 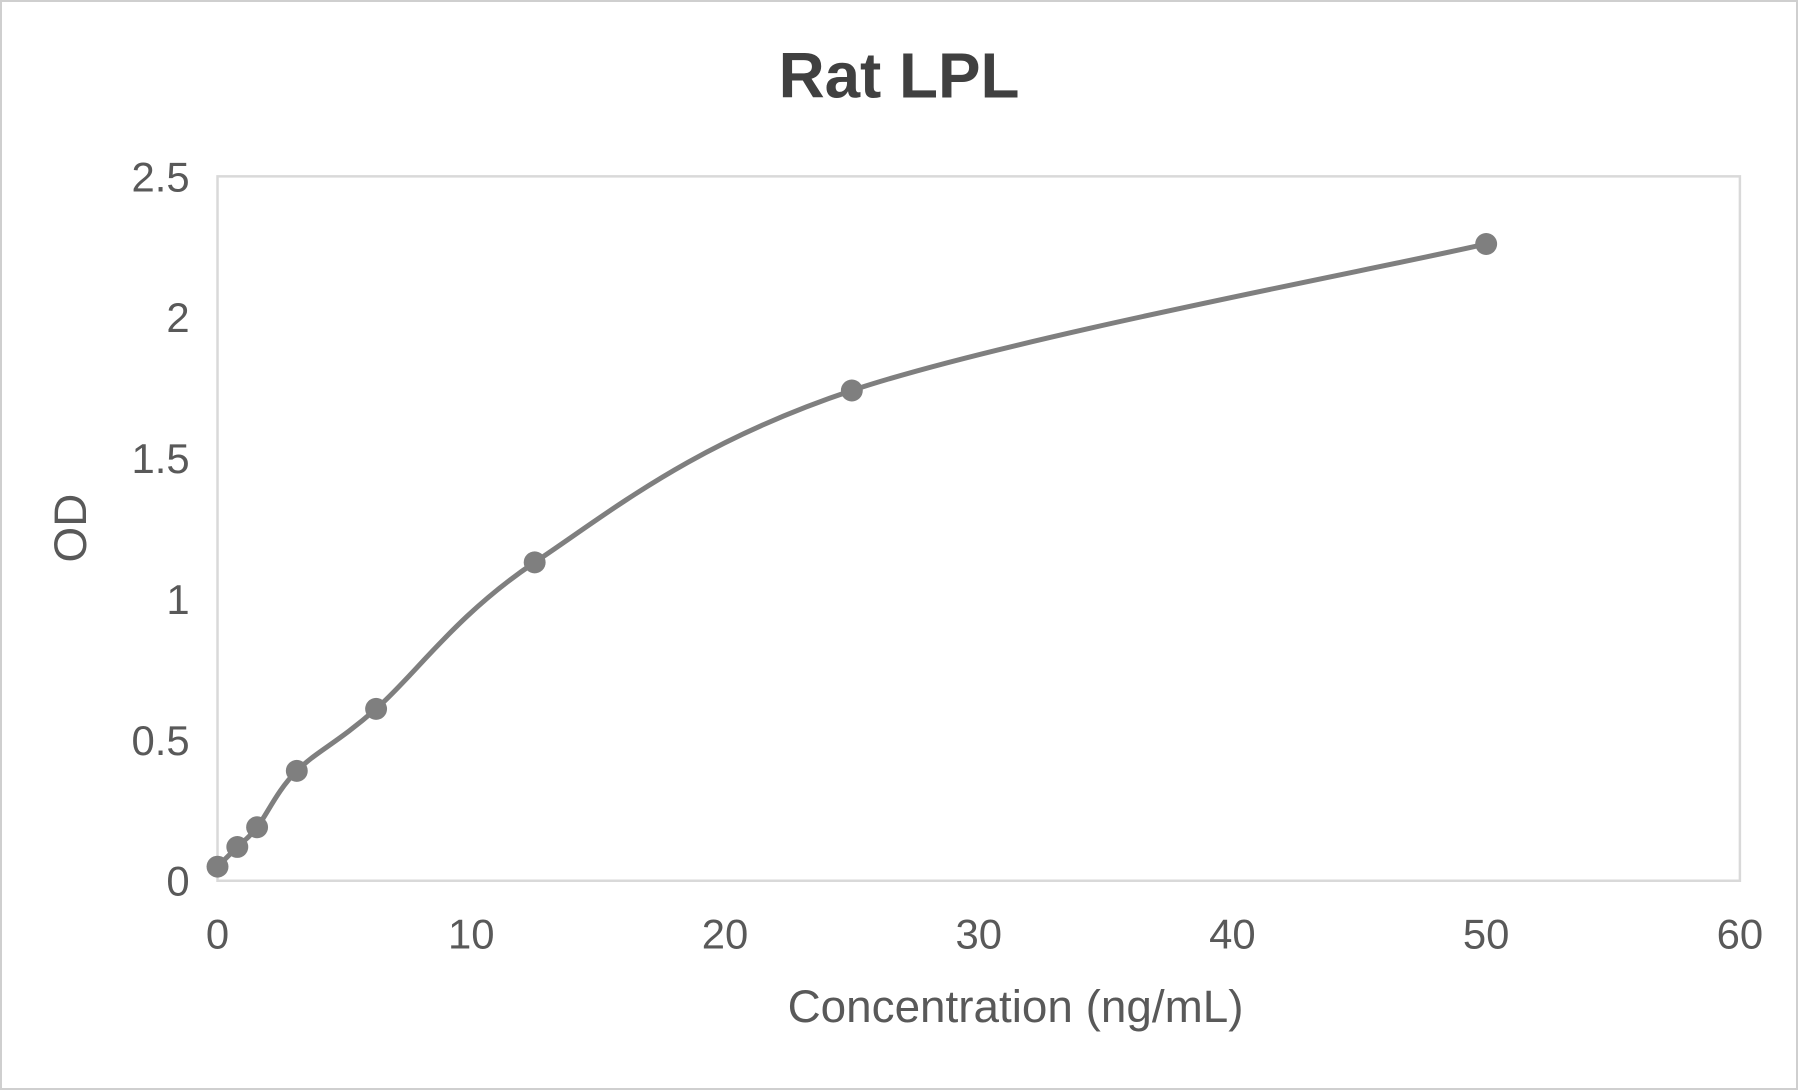 I want to click on y-axis-tick-labels: 0 0.5 1 1.5 2 2.5, so click(x=160, y=528).